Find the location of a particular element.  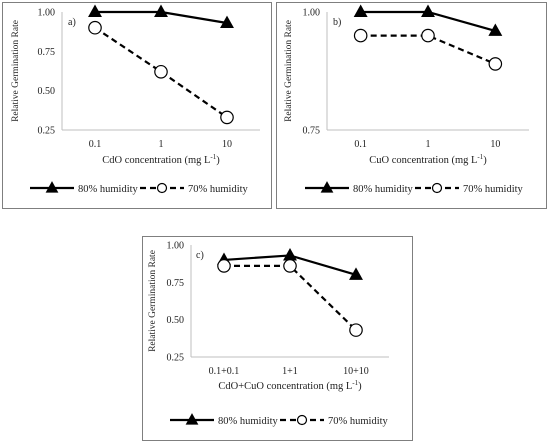

panel-label: c) is located at coordinates (200, 255).